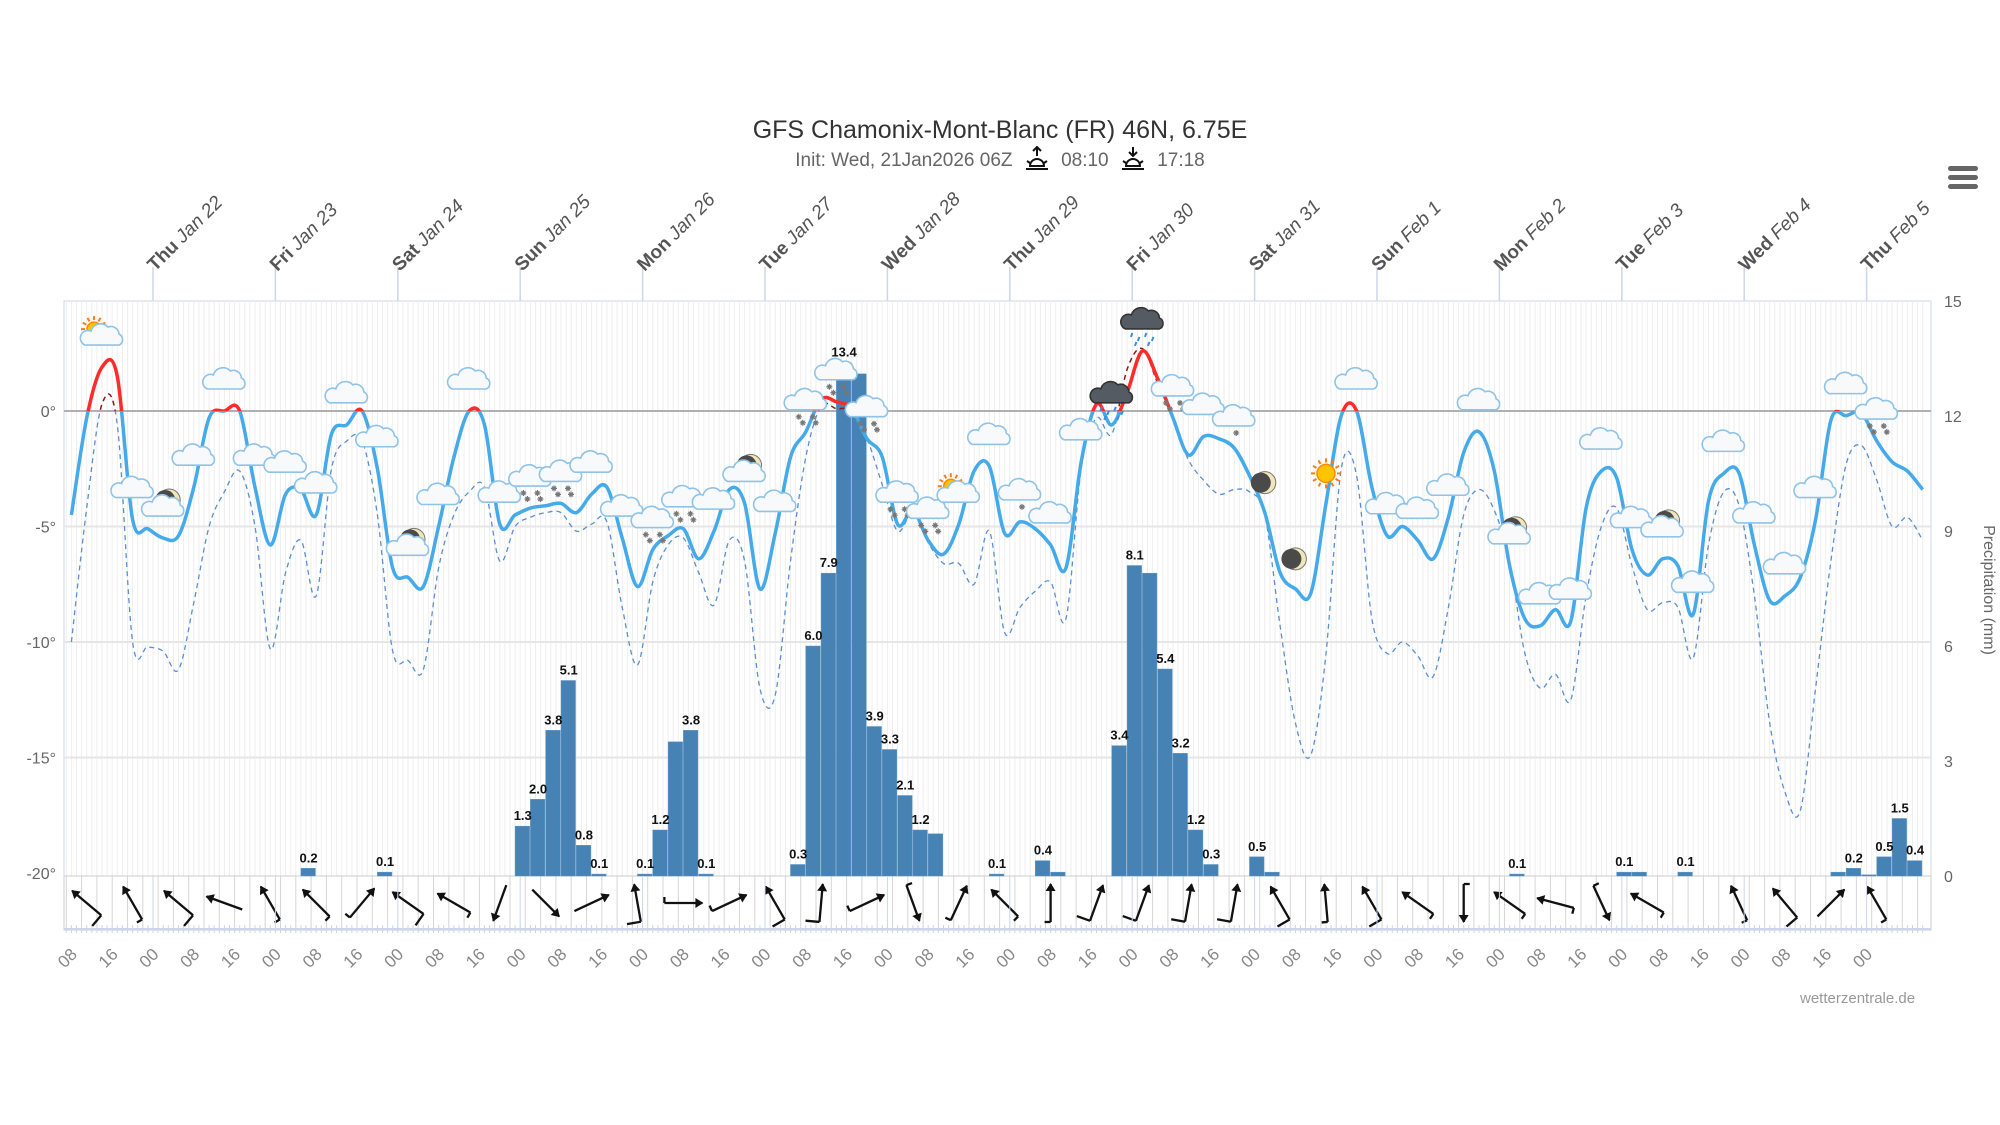 The image size is (2000, 1125). I want to click on day-label: WedJan 28, so click(921, 231).